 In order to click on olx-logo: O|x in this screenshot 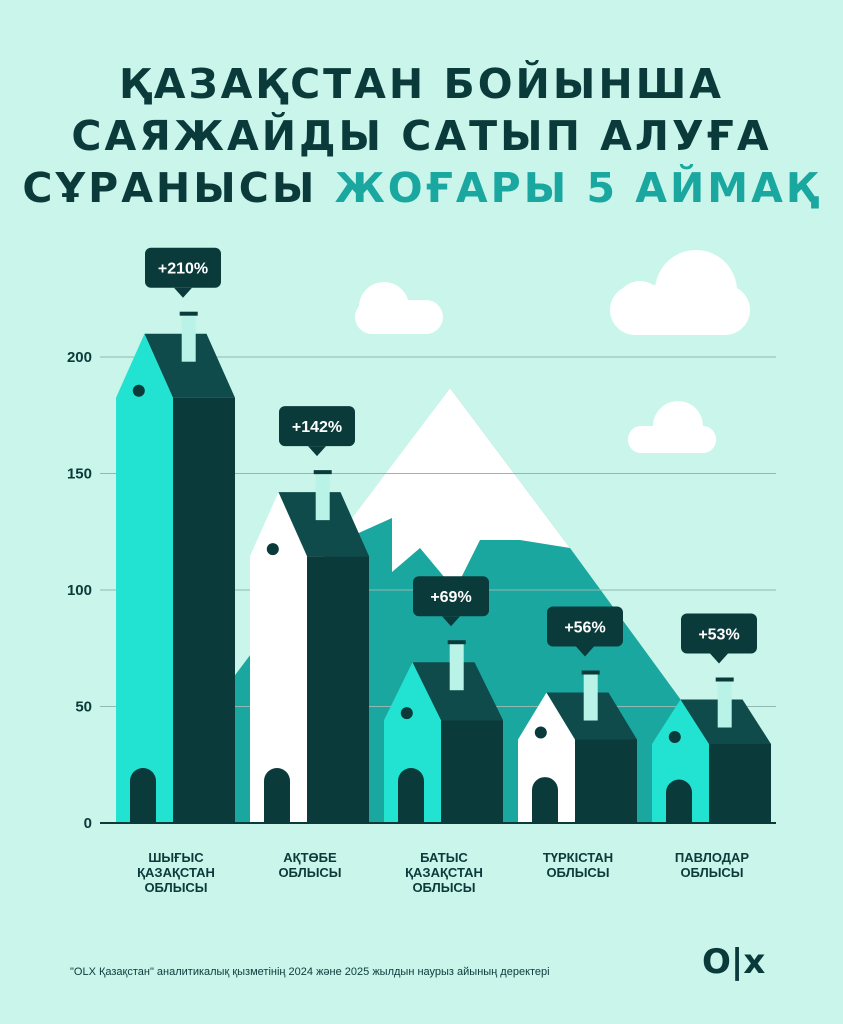, I will do `click(734, 962)`.